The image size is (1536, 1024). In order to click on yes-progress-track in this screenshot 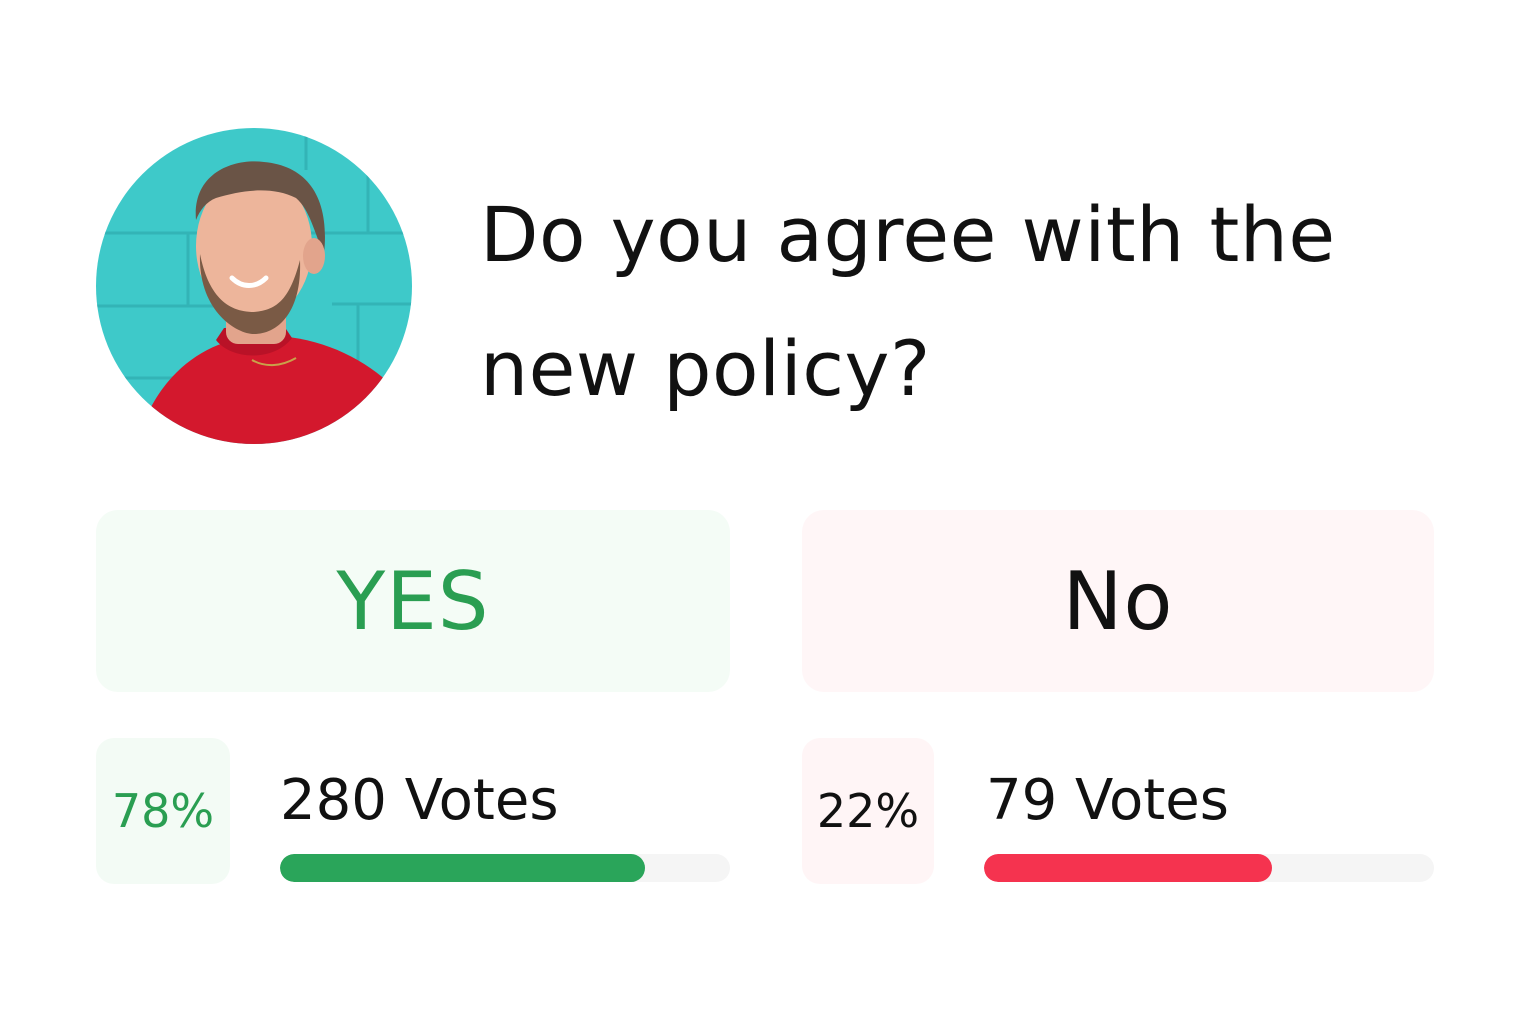, I will do `click(505, 868)`.